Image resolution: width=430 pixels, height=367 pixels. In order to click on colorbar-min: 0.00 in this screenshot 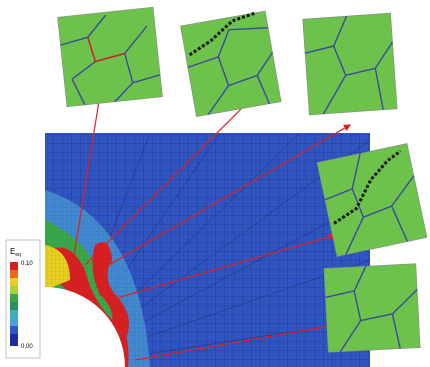, I will do `click(27, 347)`.